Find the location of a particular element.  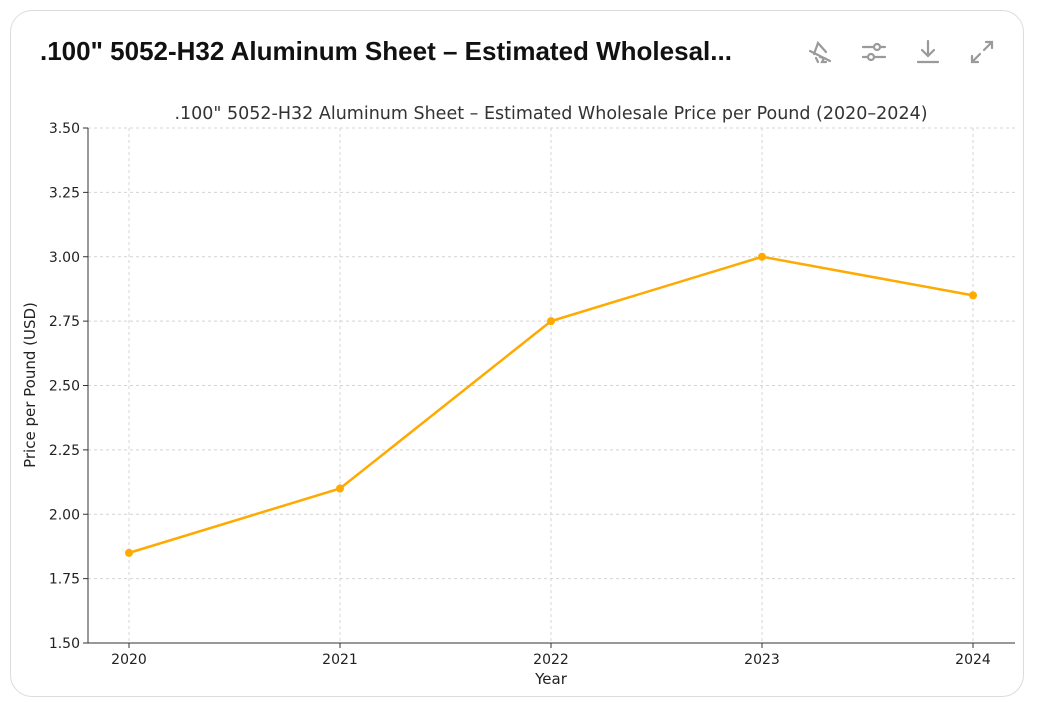

interactive-chart-off-icon is located at coordinates (820, 52).